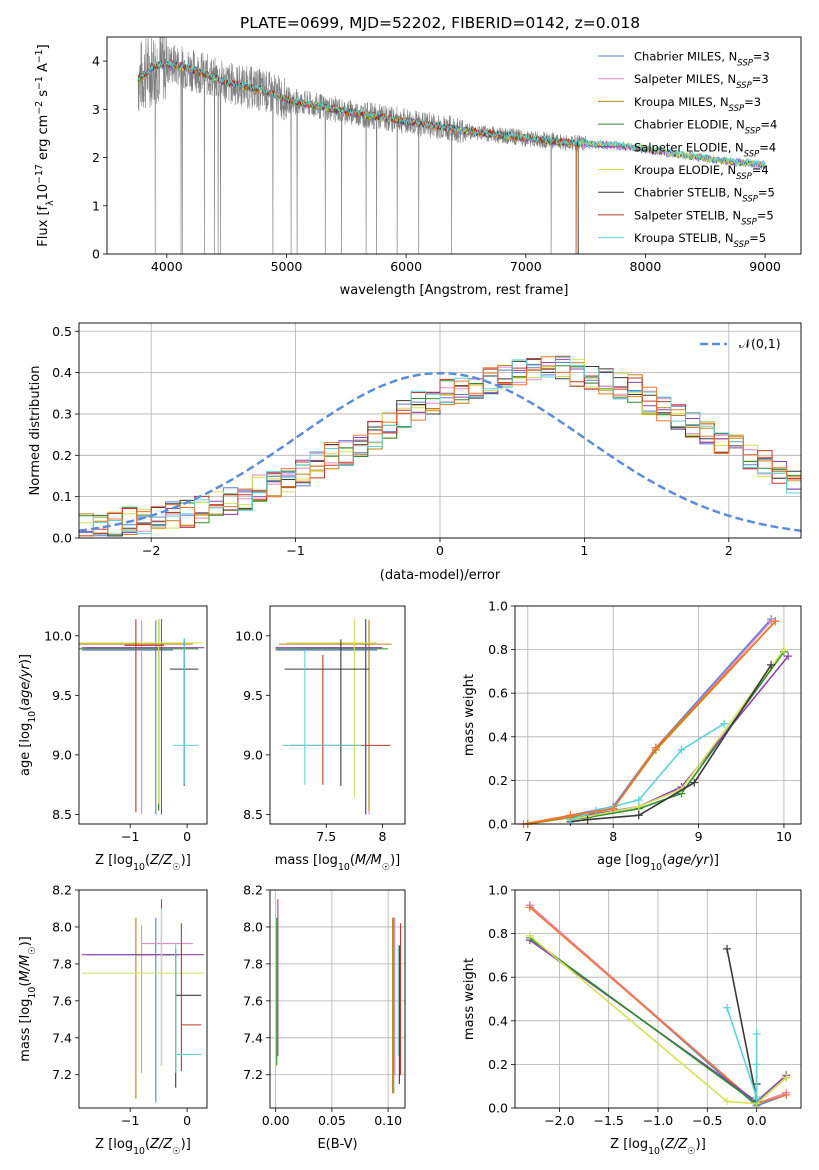 The width and height of the screenshot is (819, 1170). Describe the element at coordinates (320, 739) in the screenshot. I see `panel-age_vs_mass: 7.5 8 8.5 9.0 9.5 10.0 mass [log10(M/M☉)]` at that location.